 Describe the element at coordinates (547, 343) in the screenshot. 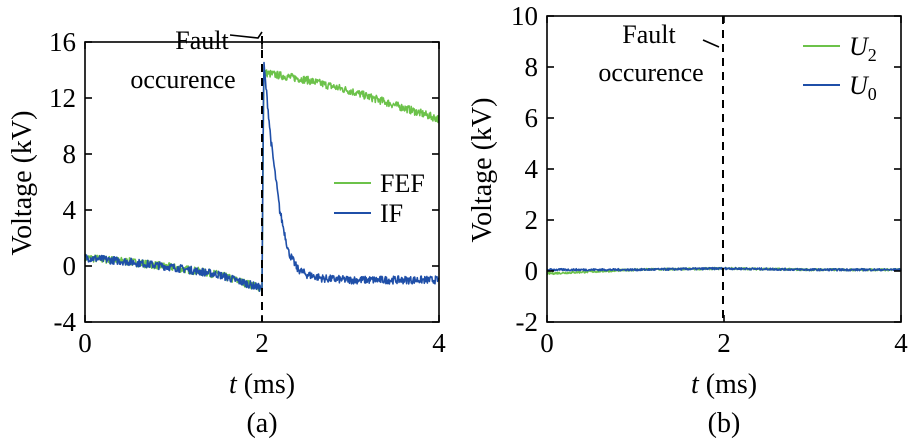

I see `chart-b-xtick-label: 0` at that location.